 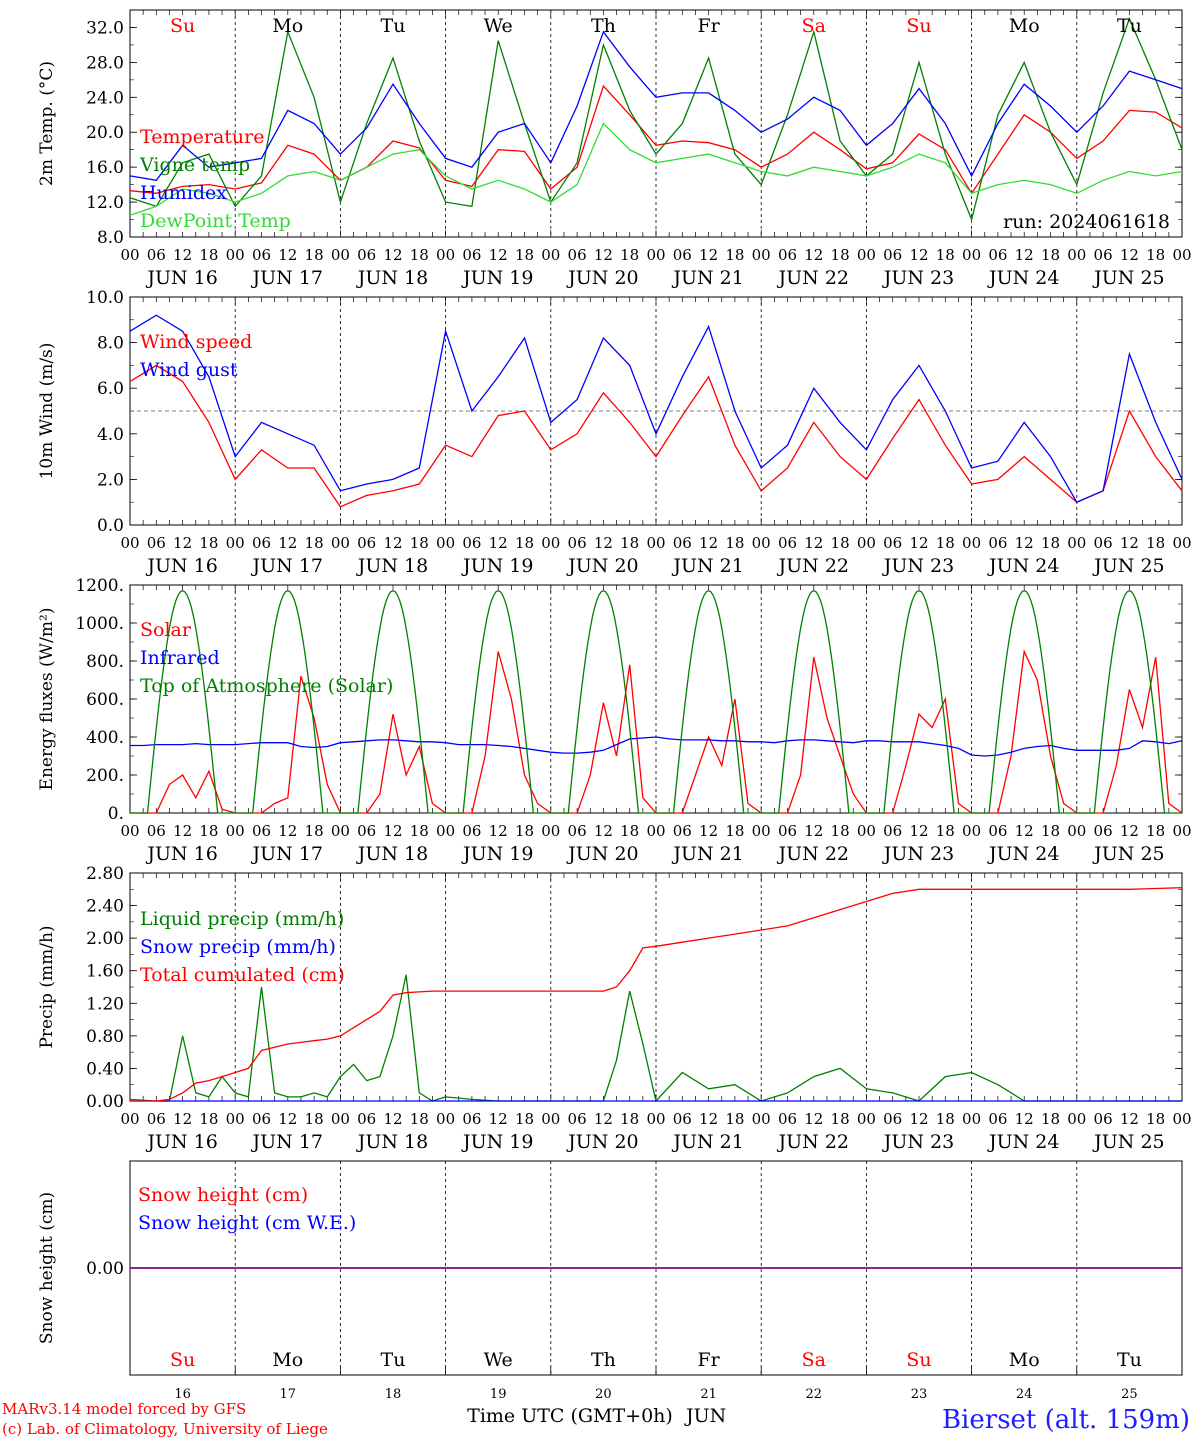 What do you see at coordinates (182, 1394) in the screenshot?
I see `day-number: 16` at bounding box center [182, 1394].